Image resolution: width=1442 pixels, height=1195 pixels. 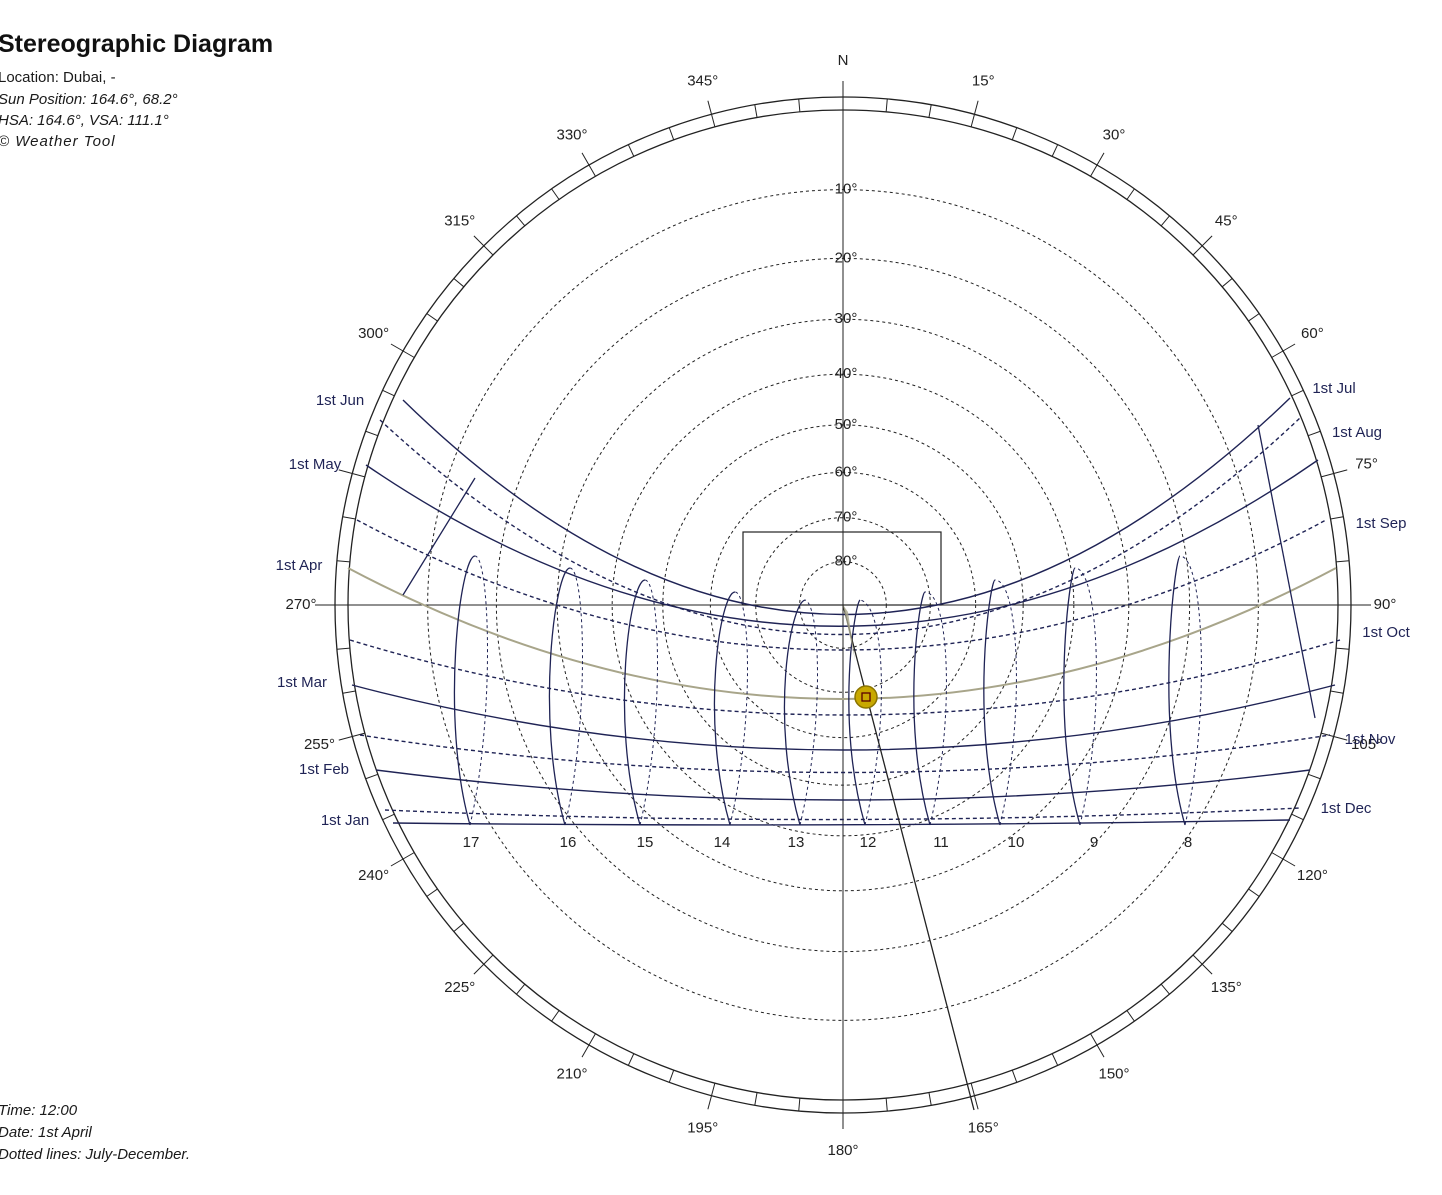 What do you see at coordinates (1016, 842) in the screenshot?
I see `hour-label: 10` at bounding box center [1016, 842].